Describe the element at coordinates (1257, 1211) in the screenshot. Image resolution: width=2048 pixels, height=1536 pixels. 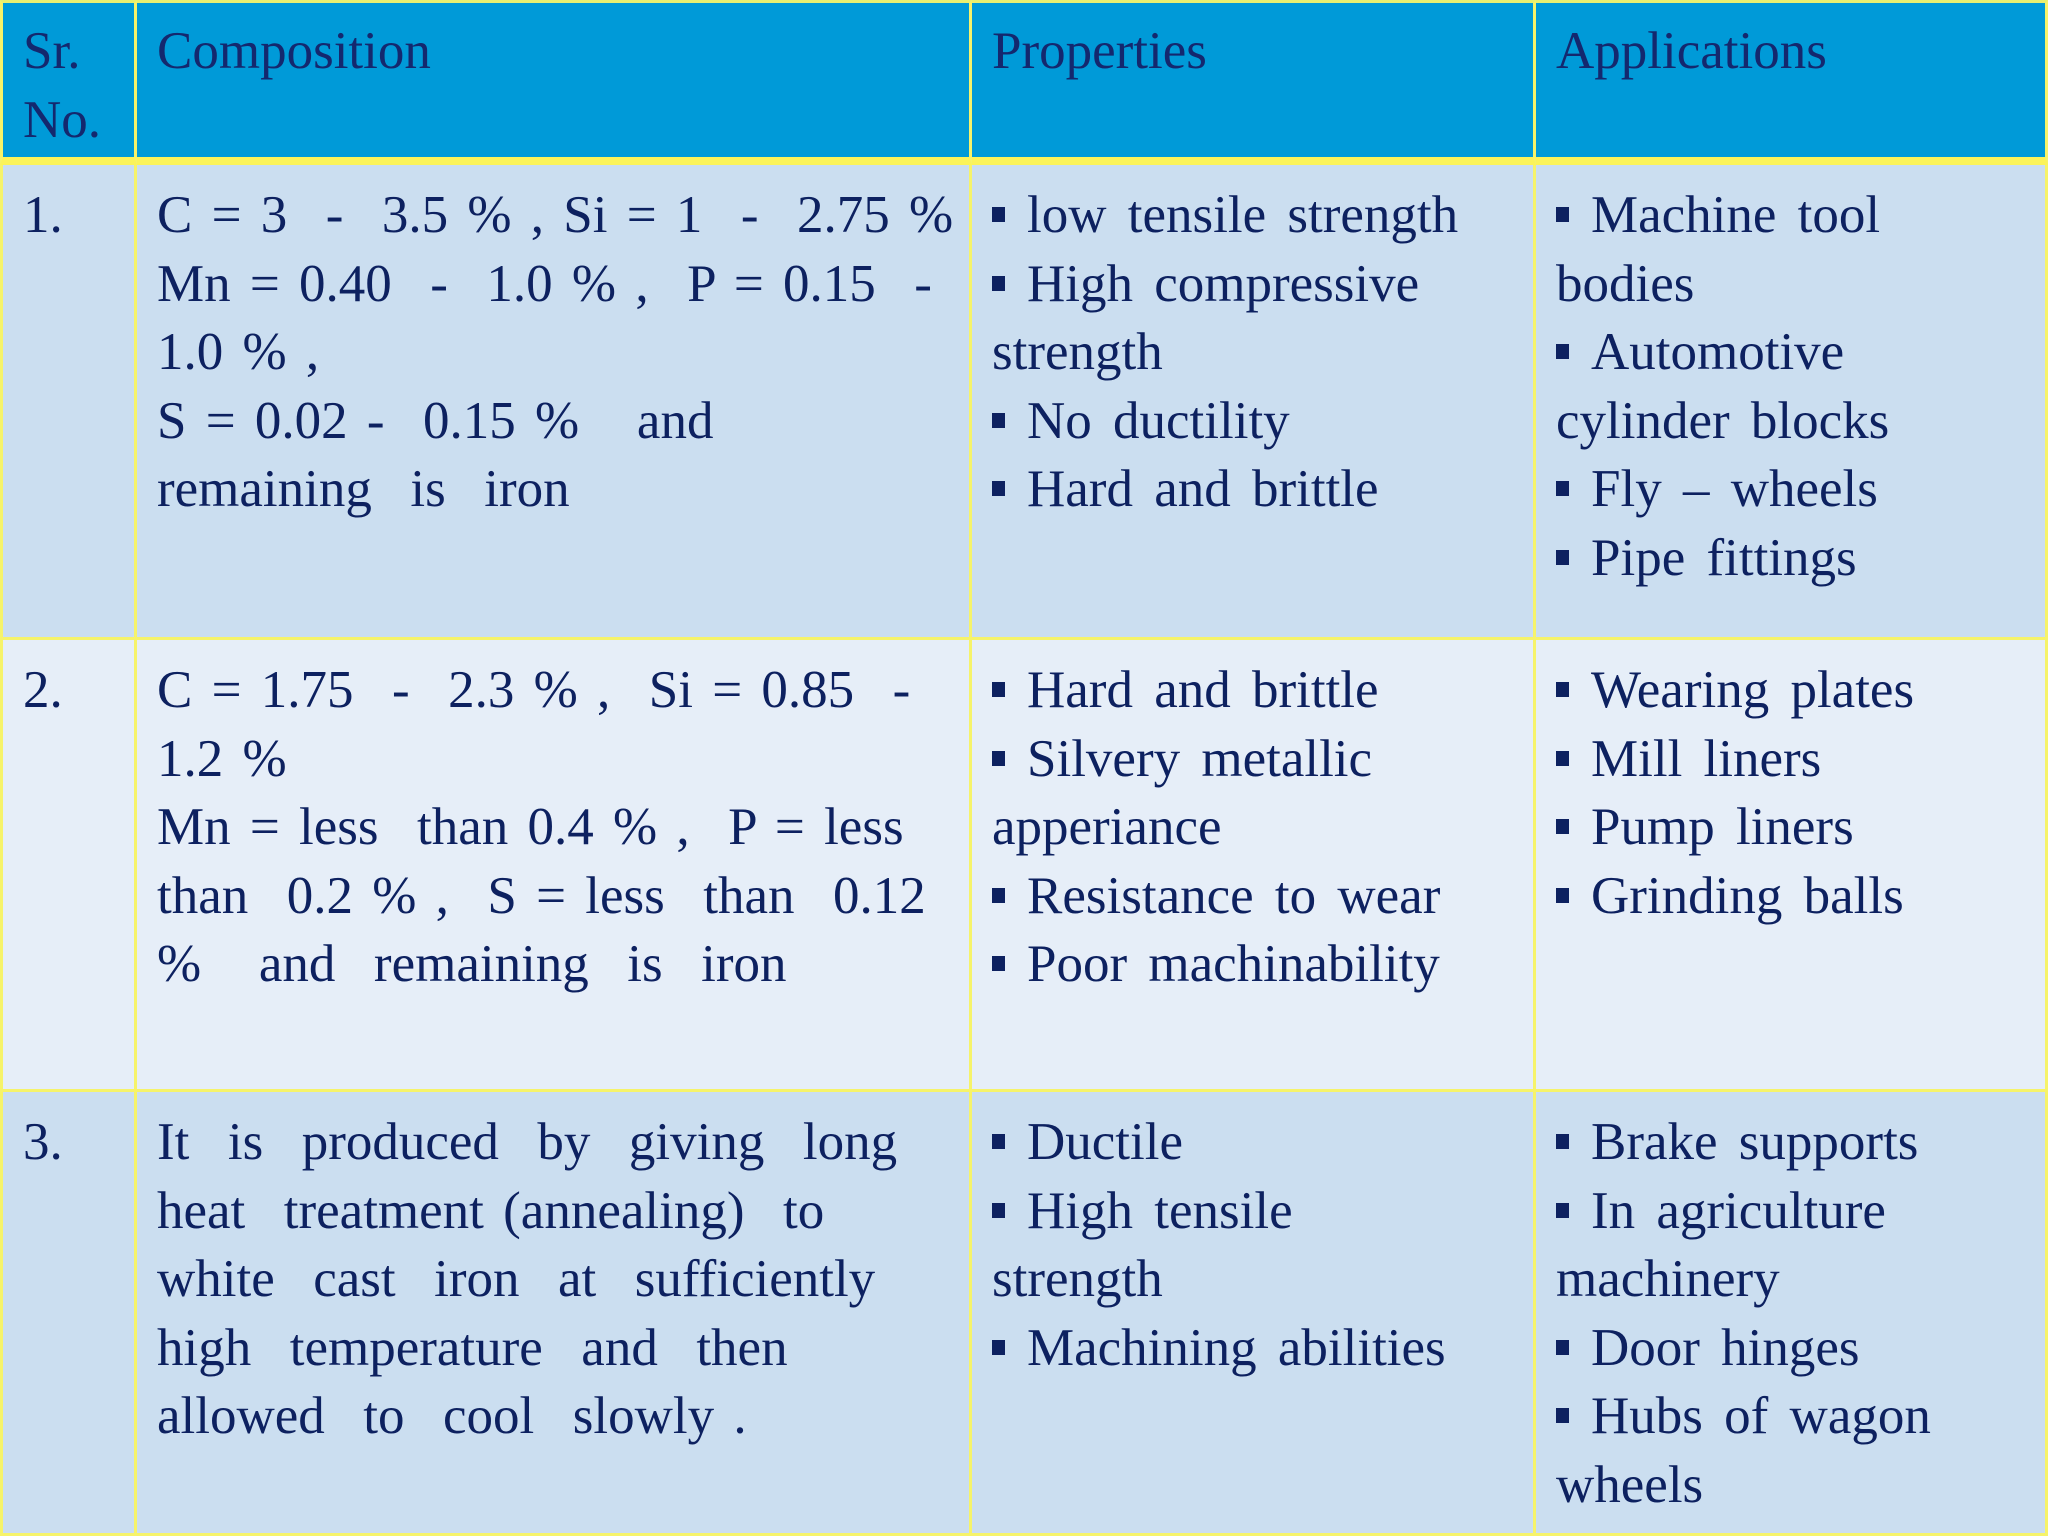
I see `property-item: High tensile` at that location.